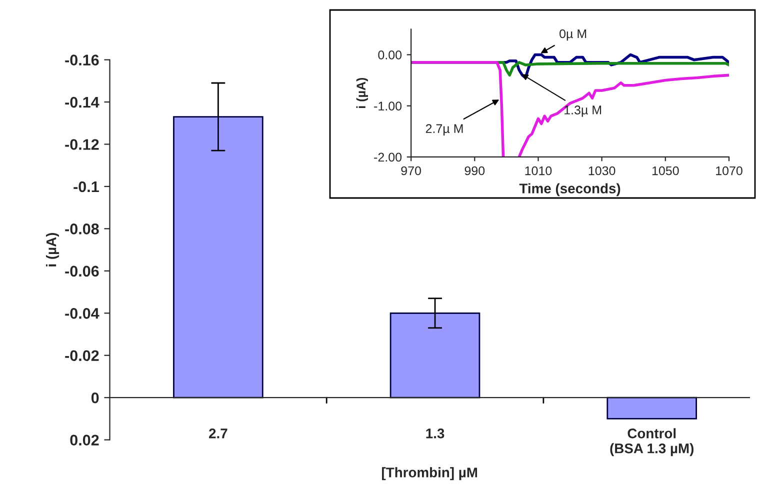 Image resolution: width=757 pixels, height=486 pixels. I want to click on y-tick-label: 0.00, so click(390, 55).